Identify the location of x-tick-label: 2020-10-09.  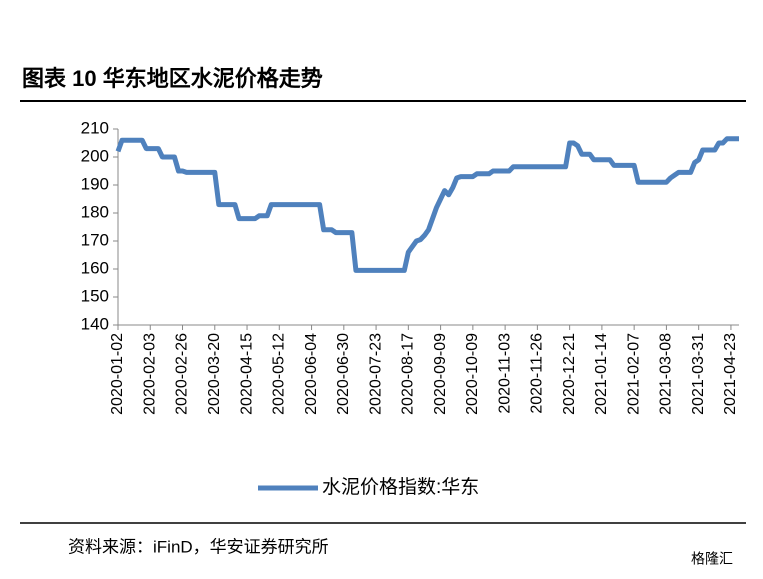
(472, 374).